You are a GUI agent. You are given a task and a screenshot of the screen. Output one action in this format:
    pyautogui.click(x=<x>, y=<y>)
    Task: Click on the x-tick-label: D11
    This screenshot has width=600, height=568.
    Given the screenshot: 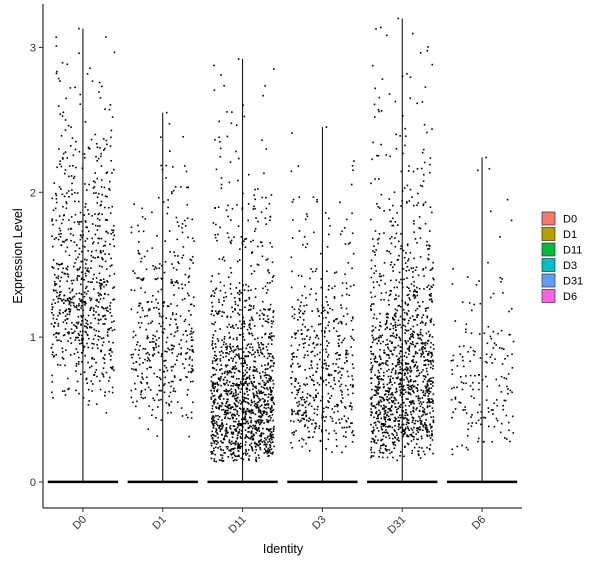 What is the action you would take?
    pyautogui.click(x=238, y=525)
    